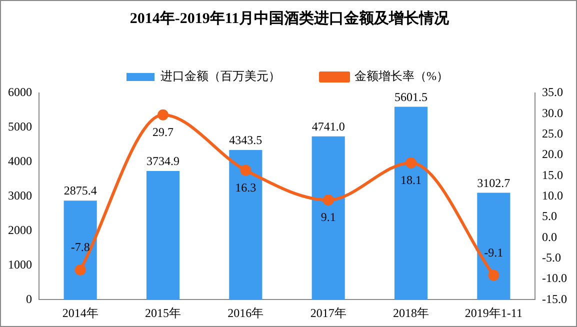  Describe the element at coordinates (20, 161) in the screenshot. I see `y-tick-label: 4000` at that location.